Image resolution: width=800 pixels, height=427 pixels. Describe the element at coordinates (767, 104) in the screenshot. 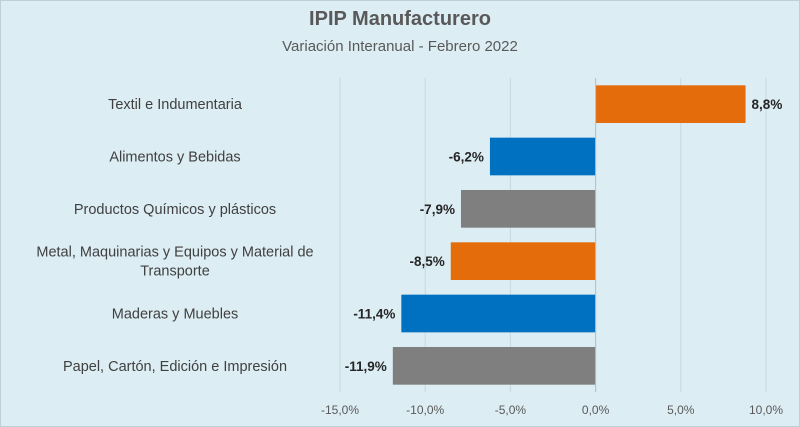

I see `data-label: 8,8%` at that location.